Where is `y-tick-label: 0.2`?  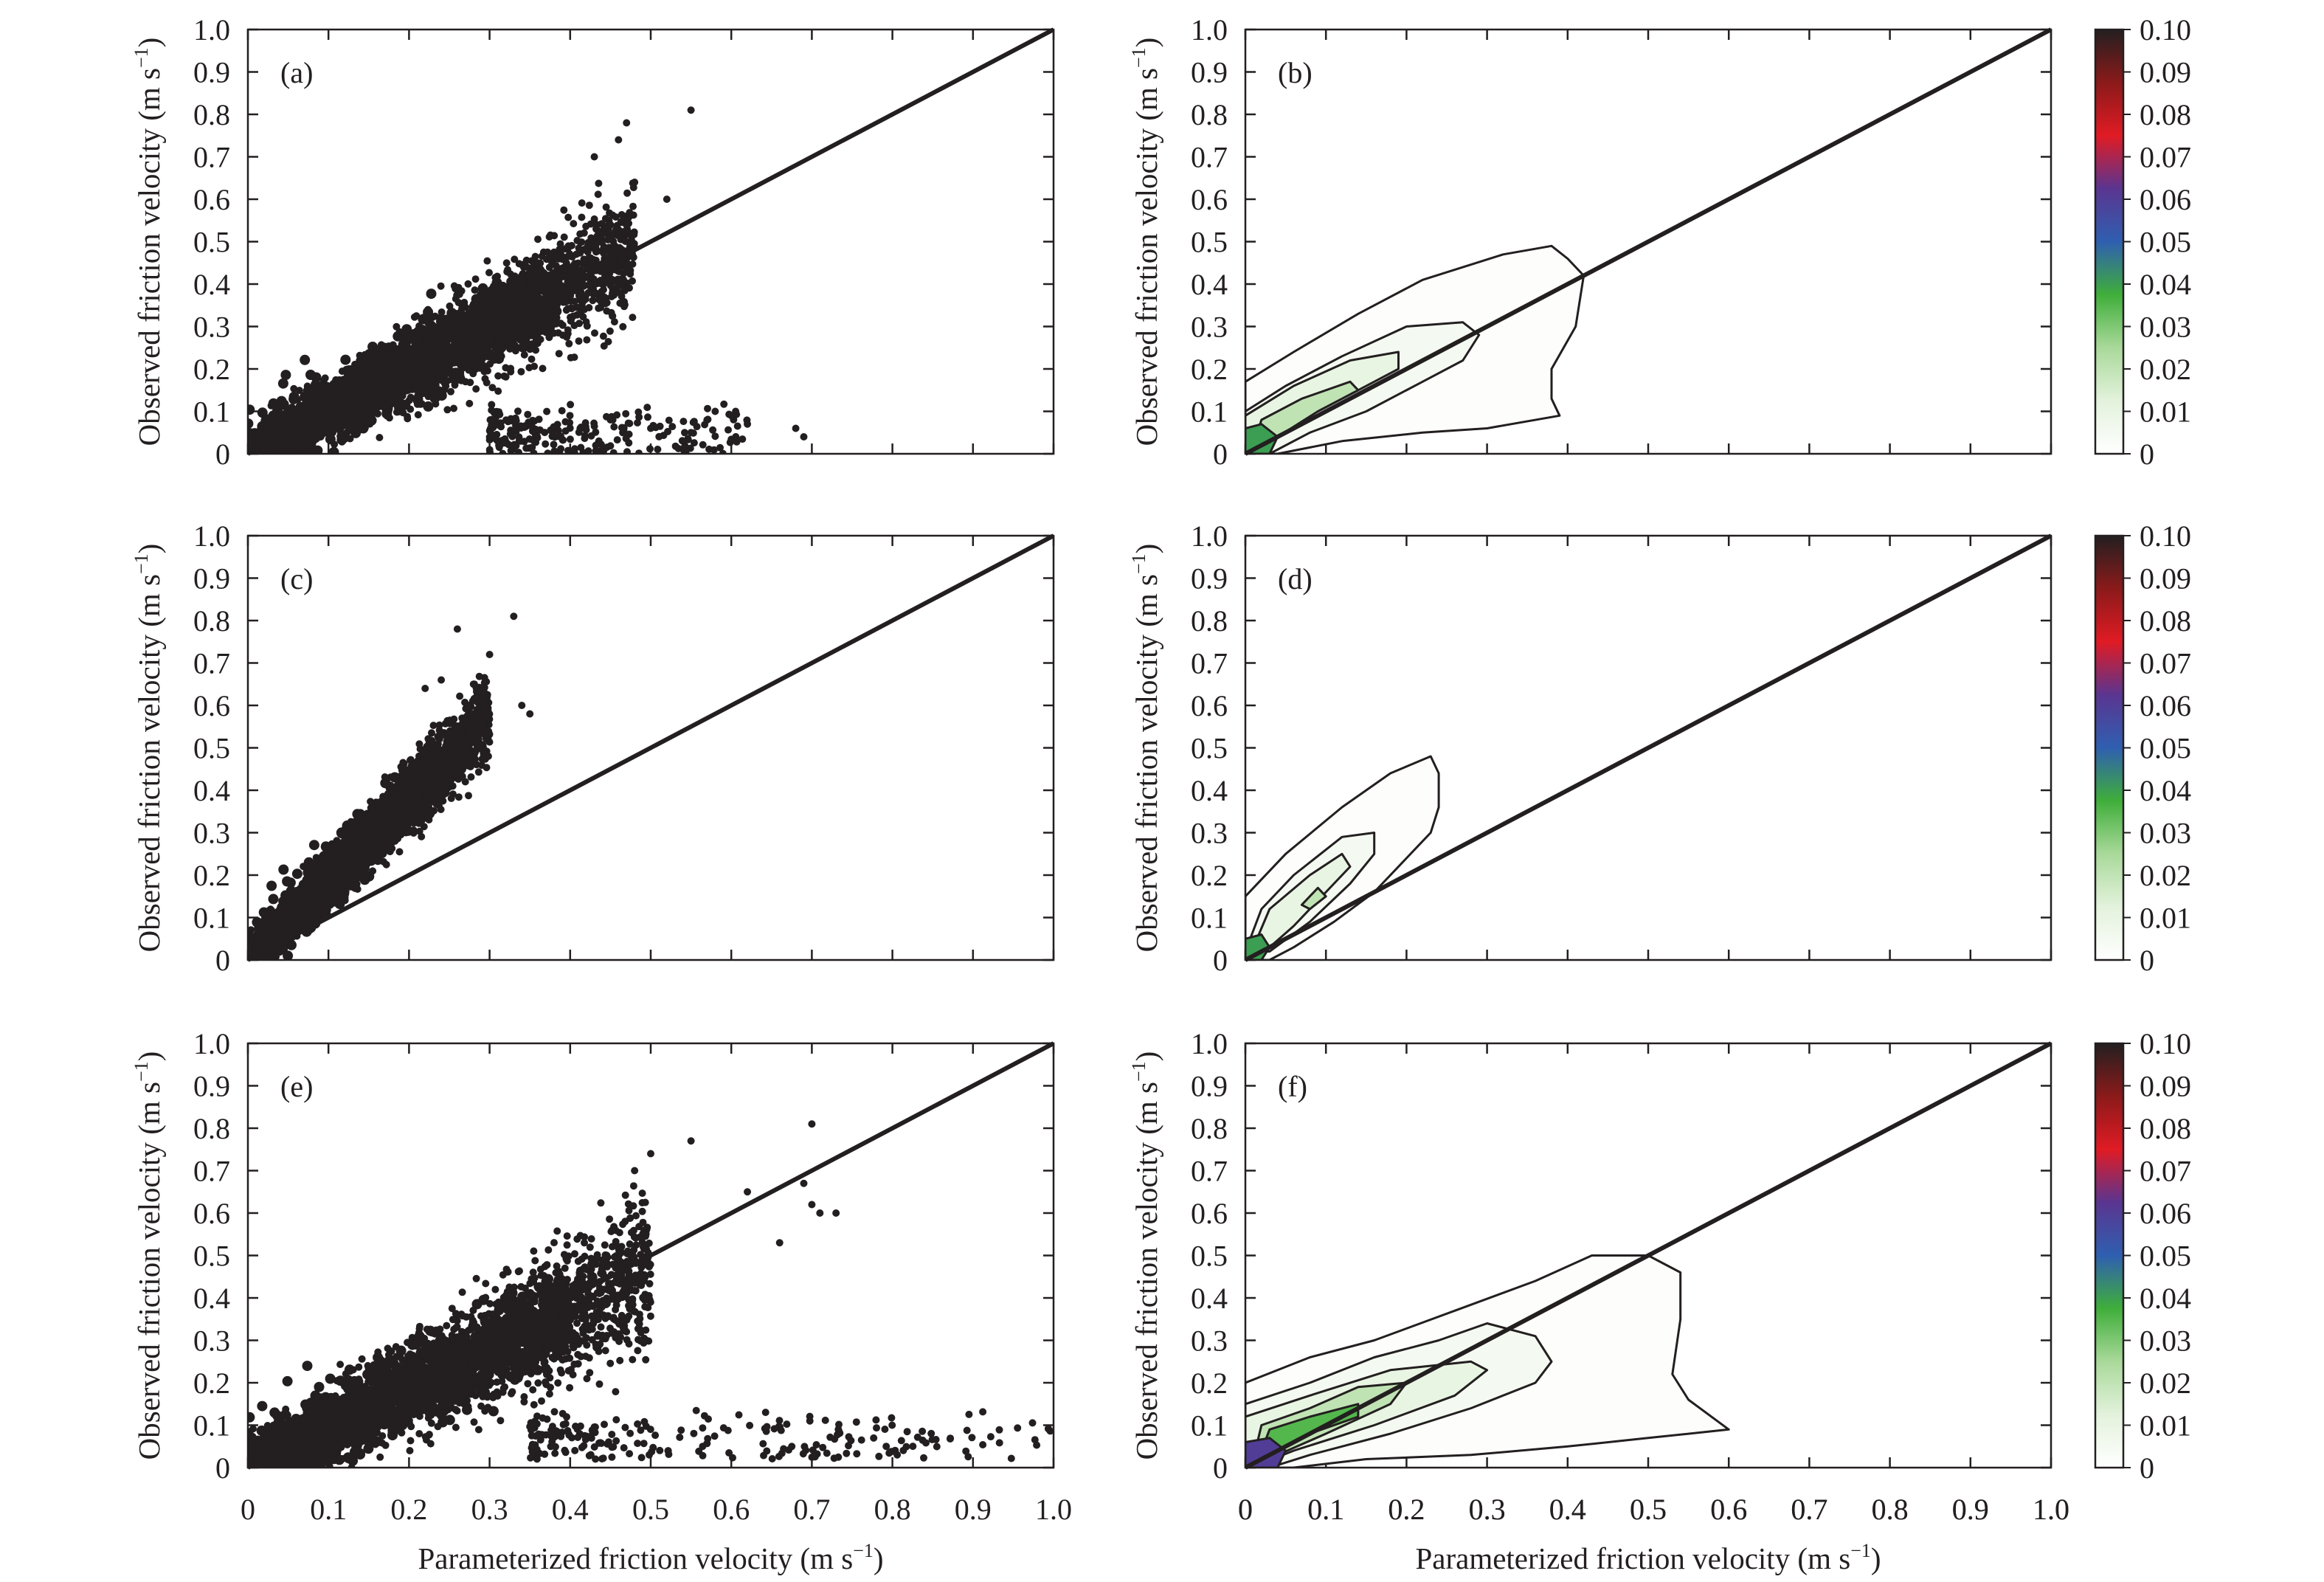
y-tick-label: 0.2 is located at coordinates (211, 876).